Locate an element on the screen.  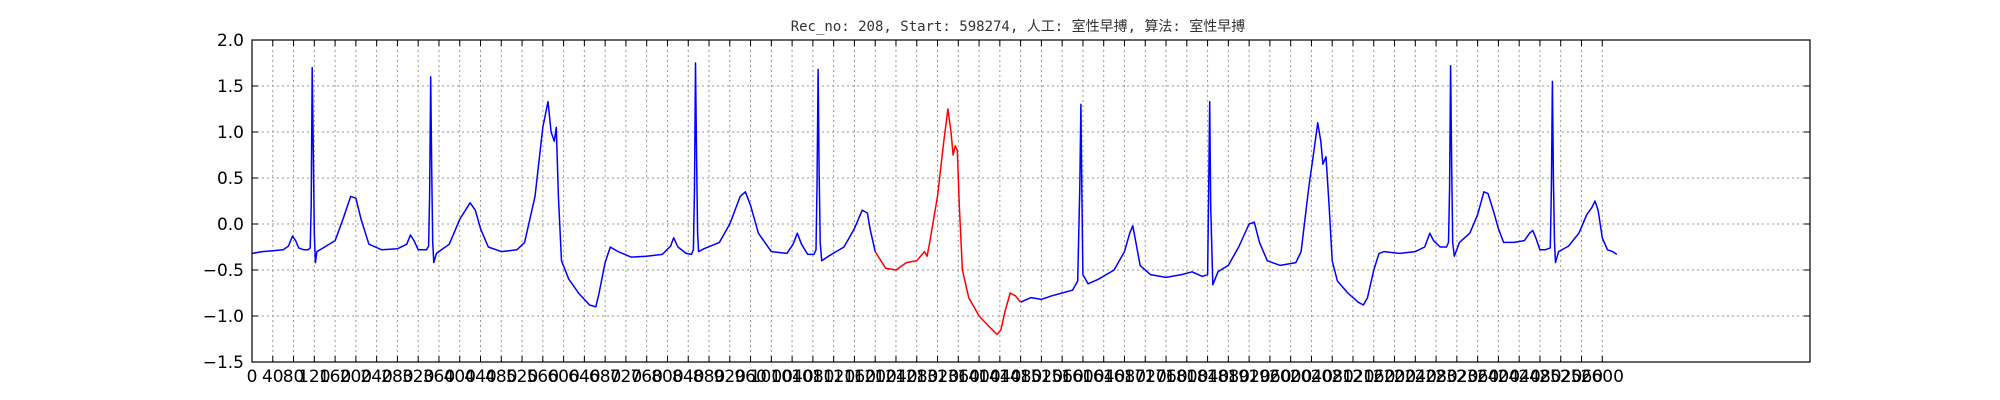
x-tick-label: 2440 is located at coordinates (1519, 377).